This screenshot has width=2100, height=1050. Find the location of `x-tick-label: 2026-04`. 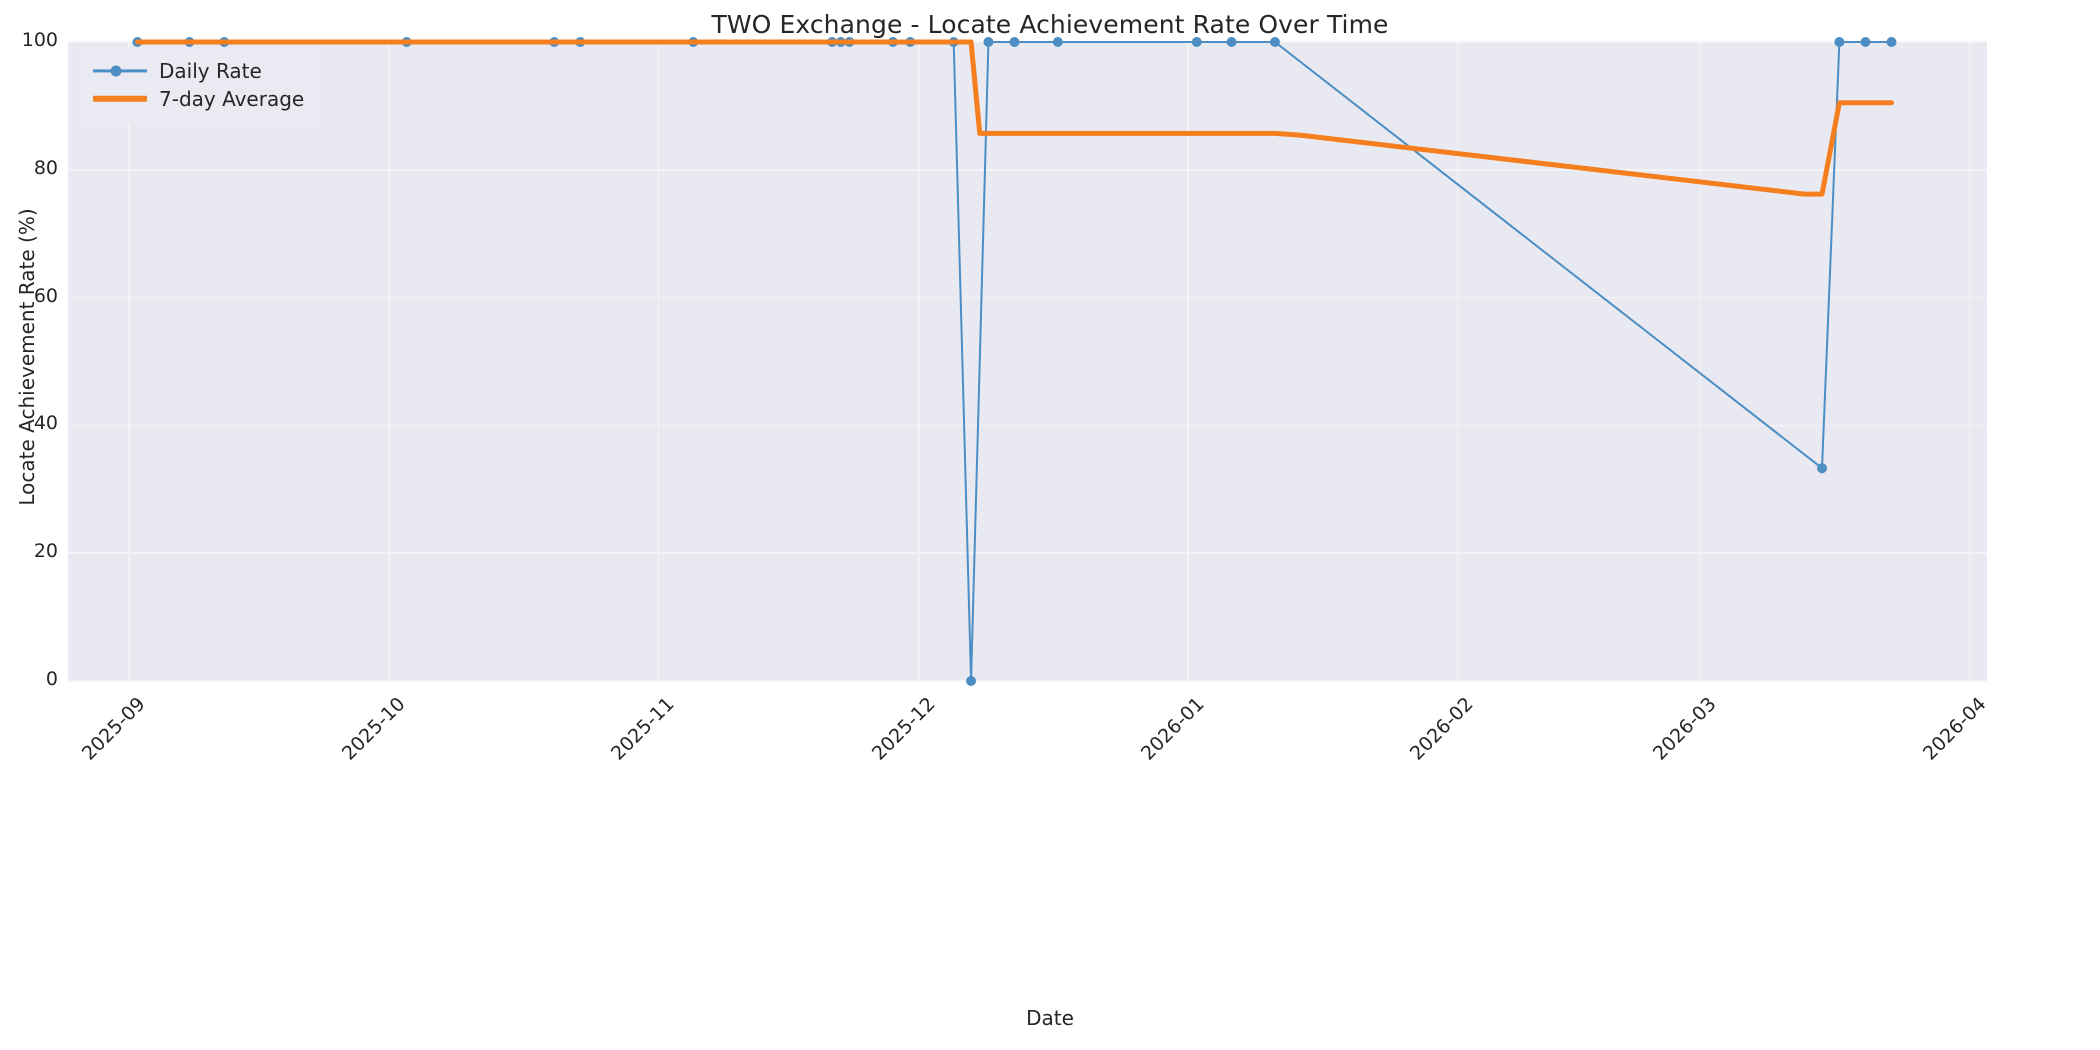

x-tick-label: 2026-04 is located at coordinates (1954, 729).